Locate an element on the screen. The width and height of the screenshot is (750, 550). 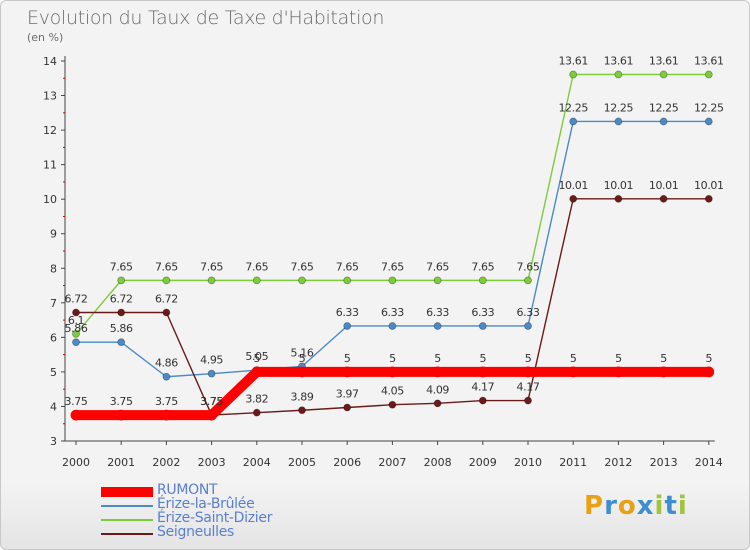
x-tick-label: 2005 is located at coordinates (302, 462).